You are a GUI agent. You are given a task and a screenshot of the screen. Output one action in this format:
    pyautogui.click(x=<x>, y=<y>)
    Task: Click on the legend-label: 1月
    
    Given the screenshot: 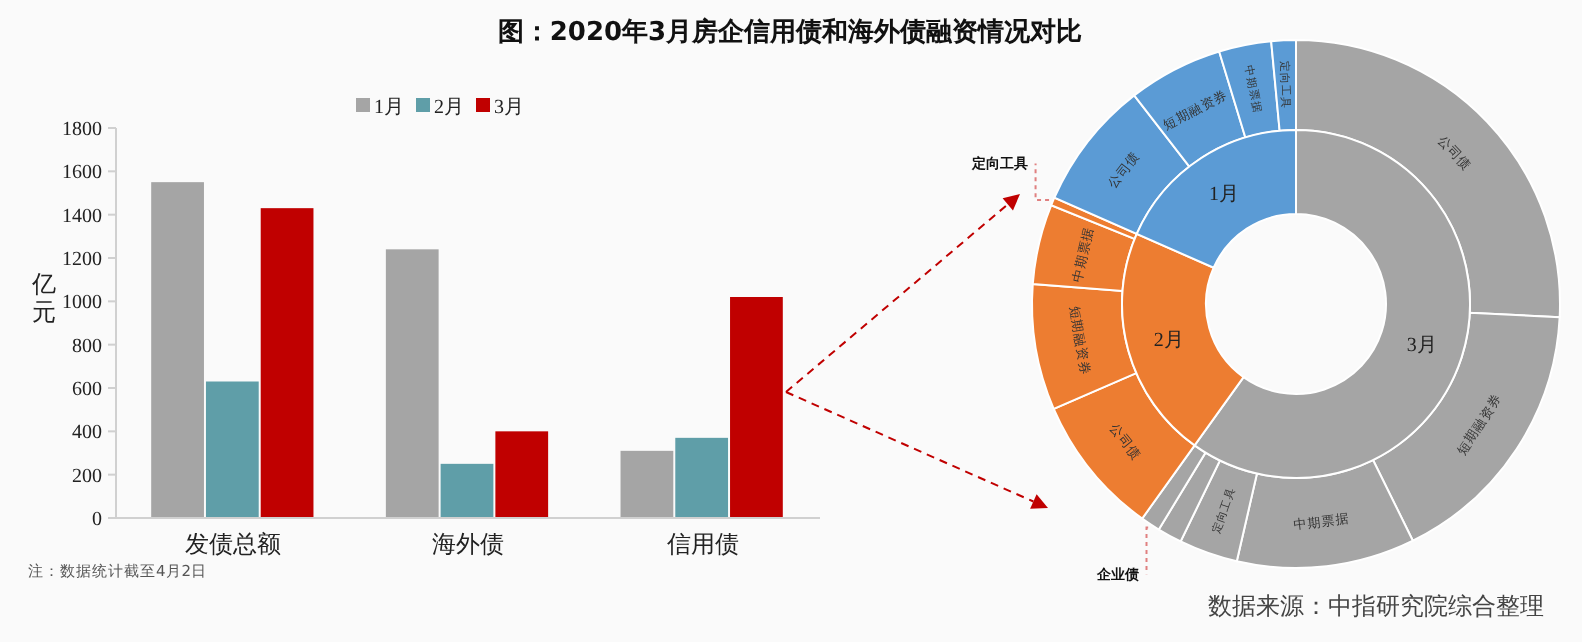 What is the action you would take?
    pyautogui.click(x=389, y=108)
    